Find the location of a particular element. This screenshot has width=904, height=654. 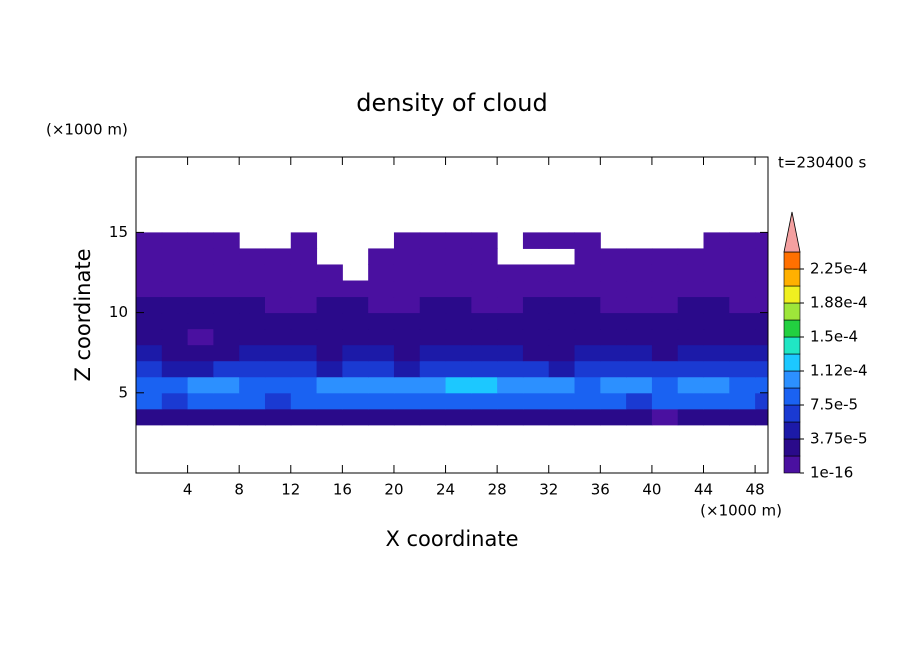

colorbar-label: 1.12e-4 is located at coordinates (839, 371).